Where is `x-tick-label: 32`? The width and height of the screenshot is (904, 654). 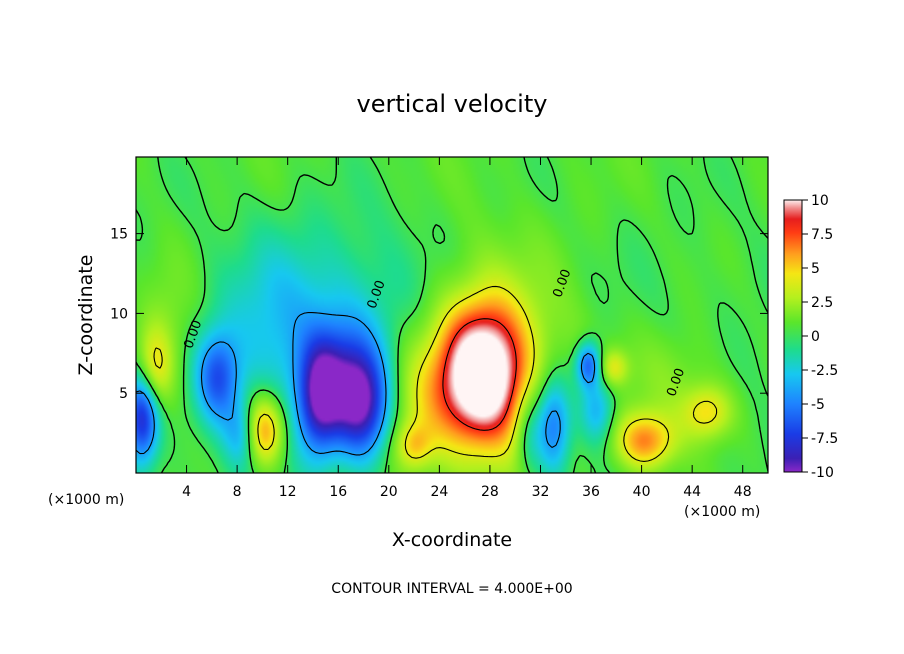 x-tick-label: 32 is located at coordinates (541, 492).